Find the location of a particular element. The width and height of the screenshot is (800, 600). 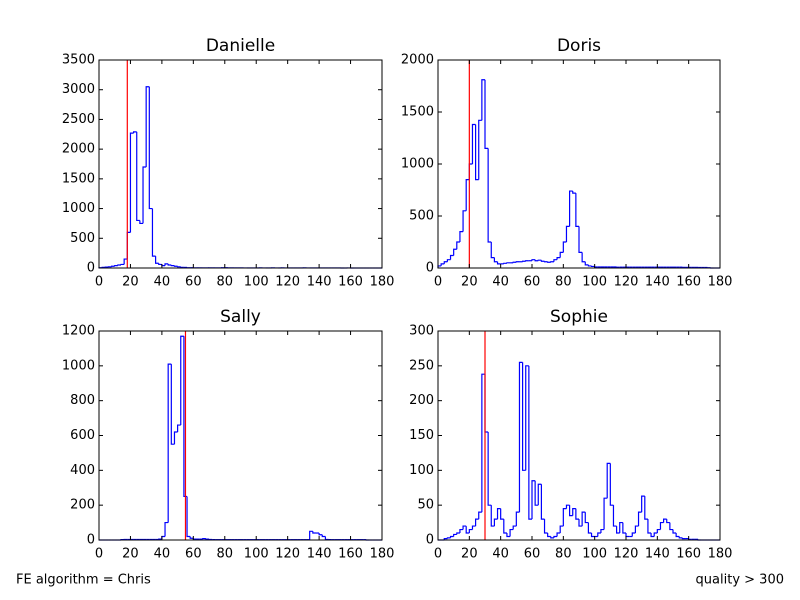

y-tick-label: 2500 is located at coordinates (78, 119).